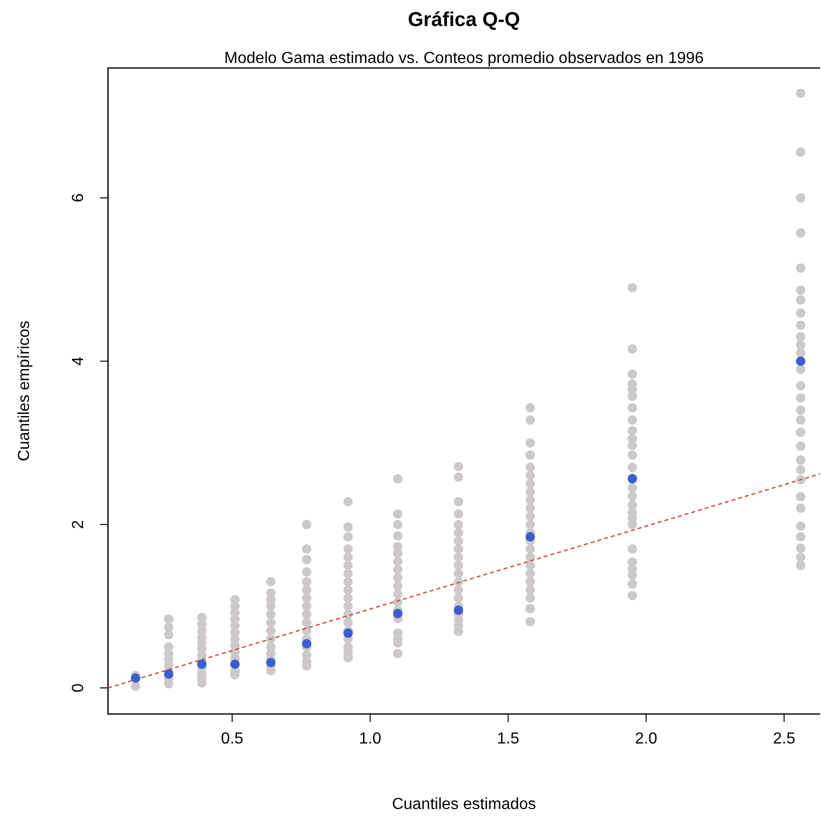  I want to click on x-tick-label: 1.5, so click(508, 739).